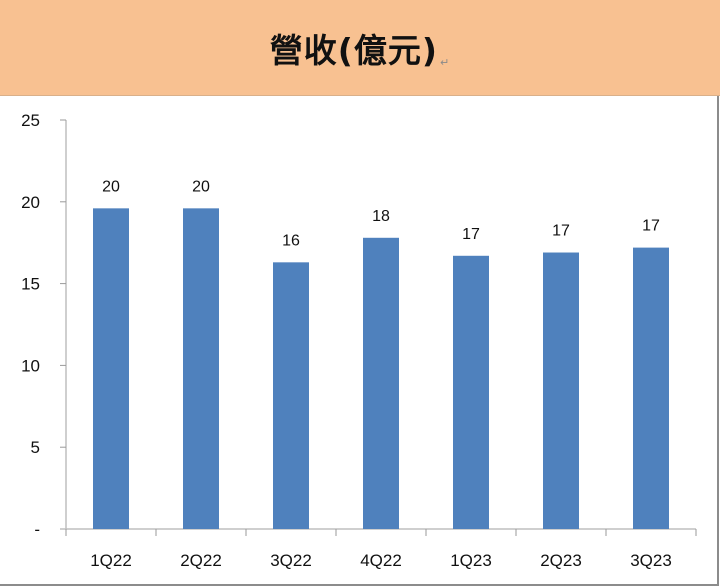 The width and height of the screenshot is (720, 588). Describe the element at coordinates (561, 231) in the screenshot. I see `data-label-2q23: 17` at that location.